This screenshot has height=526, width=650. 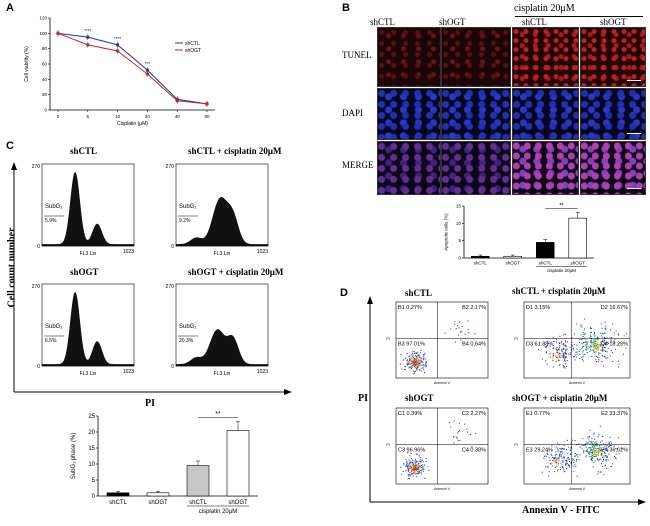 What do you see at coordinates (561, 270) in the screenshot?
I see `b-xlabel: cisplatin 20μM` at bounding box center [561, 270].